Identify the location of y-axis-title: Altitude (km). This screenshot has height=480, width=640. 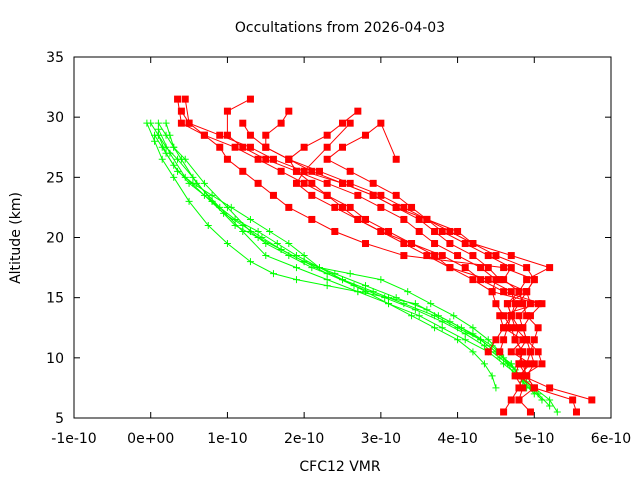
(16, 238).